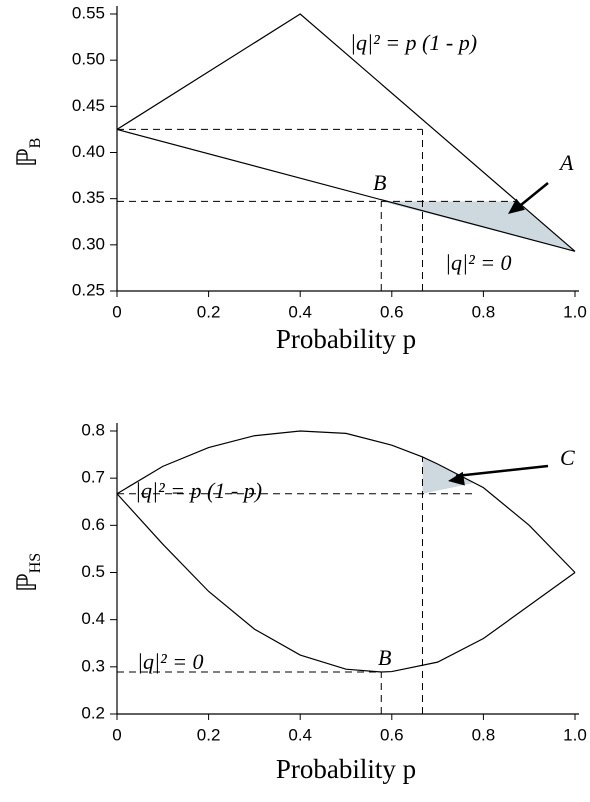 This screenshot has height=802, width=590. I want to click on y-tick-label: 0.25, so click(88, 289).